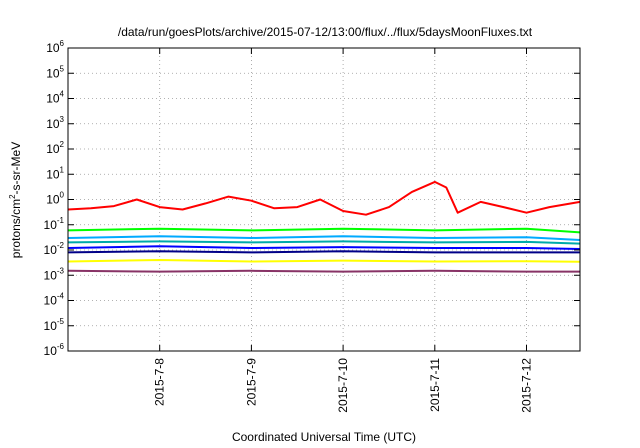  Describe the element at coordinates (61, 270) in the screenshot. I see `y-tick-exp: -3` at that location.